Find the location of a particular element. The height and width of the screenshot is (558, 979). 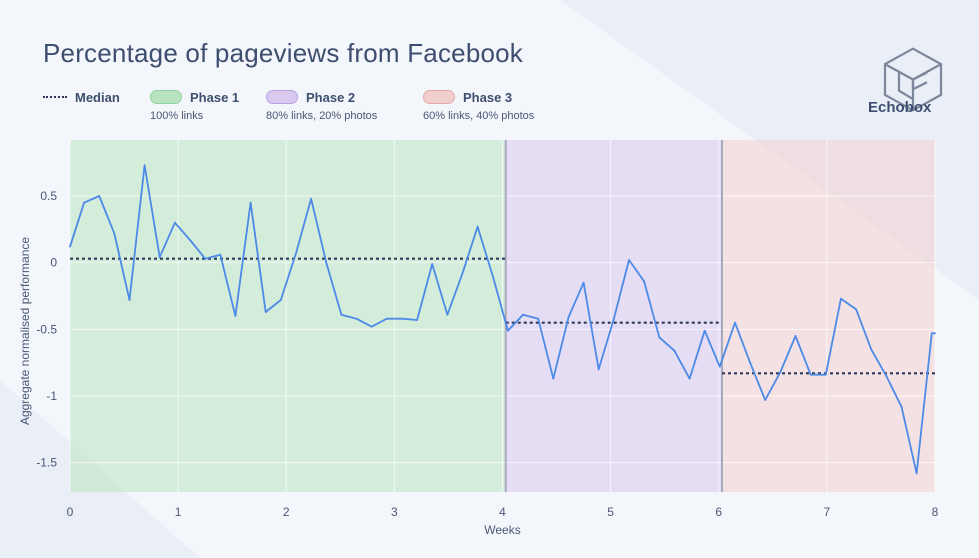

x-axis-ticks: 0 1 2 3 4 5 6 7 8 is located at coordinates (503, 512).